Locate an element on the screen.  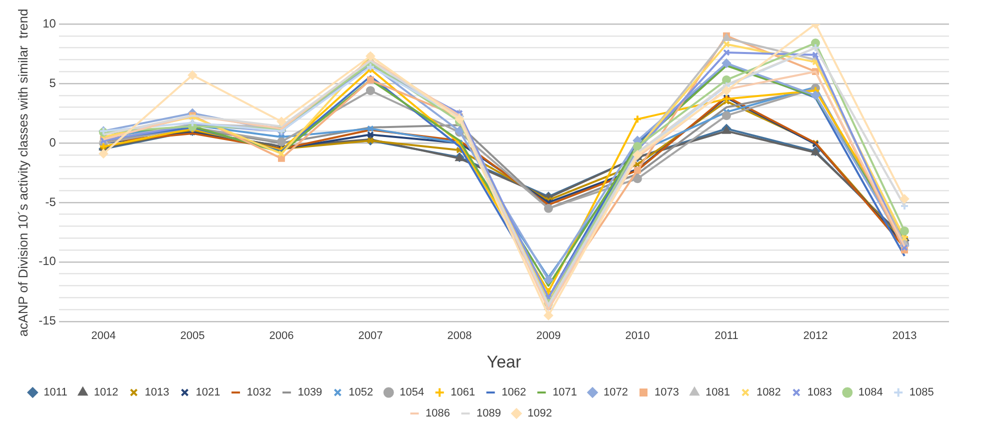
x-tick-label: 2007 is located at coordinates (370, 336).